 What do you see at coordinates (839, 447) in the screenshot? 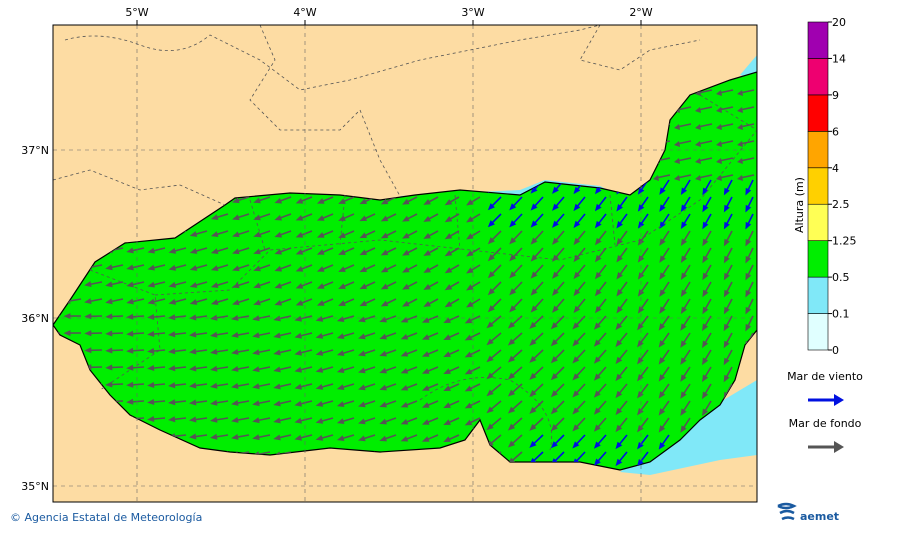
I see `legend-arrowhead` at bounding box center [839, 447].